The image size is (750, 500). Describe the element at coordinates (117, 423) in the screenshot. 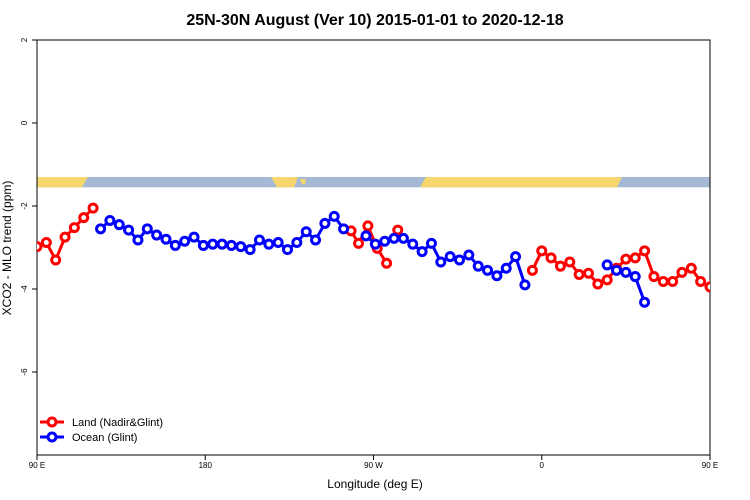

I see `legend-land-label: Land (Nadir&Glint)` at that location.